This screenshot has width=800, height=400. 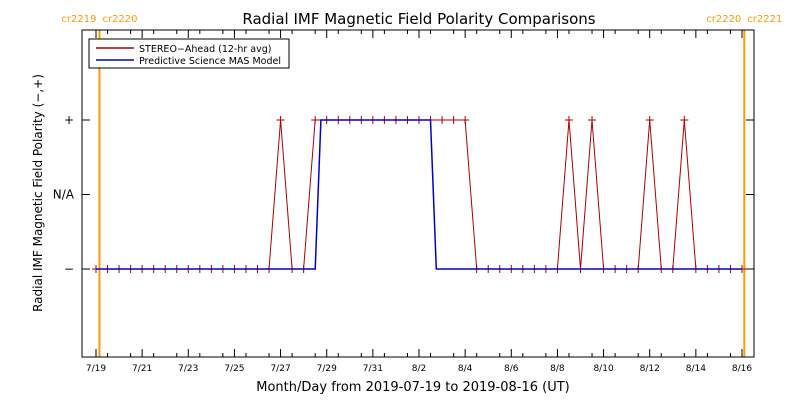 What do you see at coordinates (557, 369) in the screenshot?
I see `x-tick-label-10: 8/8` at bounding box center [557, 369].